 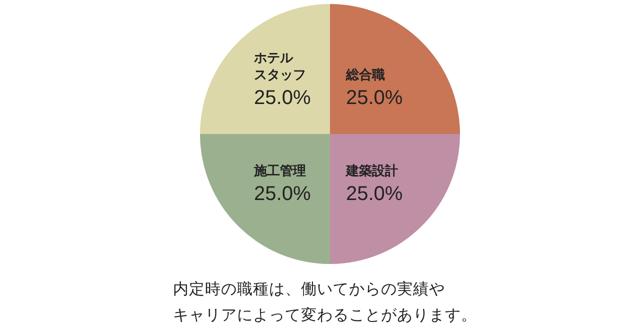 I want to click on slice-label: 建築設計, so click(x=371, y=170).